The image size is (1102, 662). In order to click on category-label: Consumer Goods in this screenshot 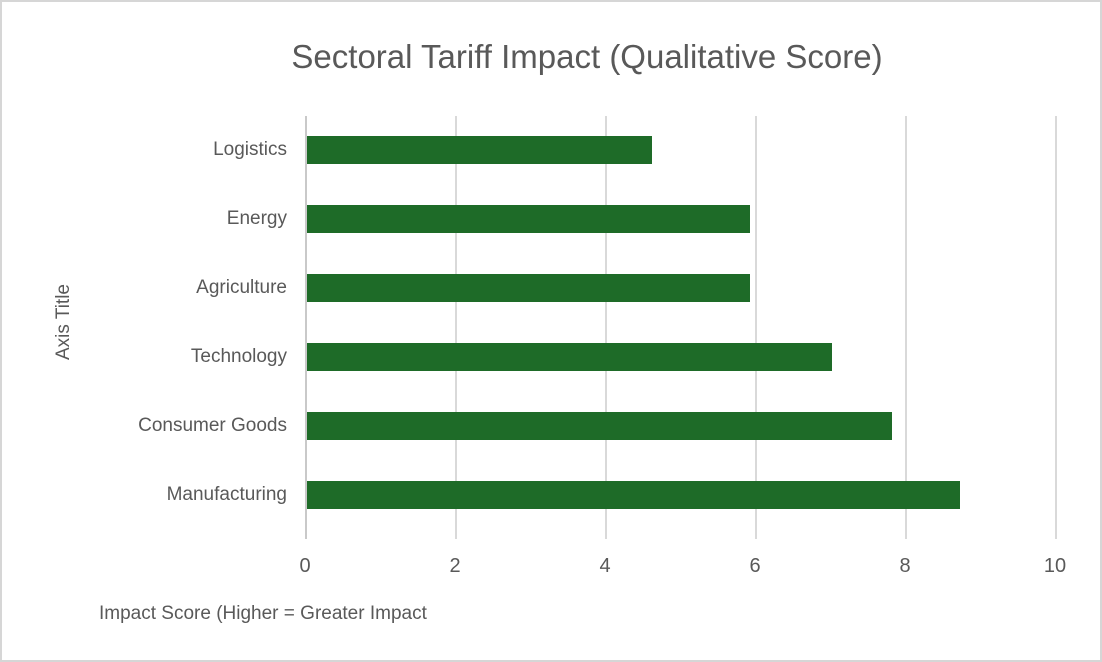, I will do `click(212, 425)`.